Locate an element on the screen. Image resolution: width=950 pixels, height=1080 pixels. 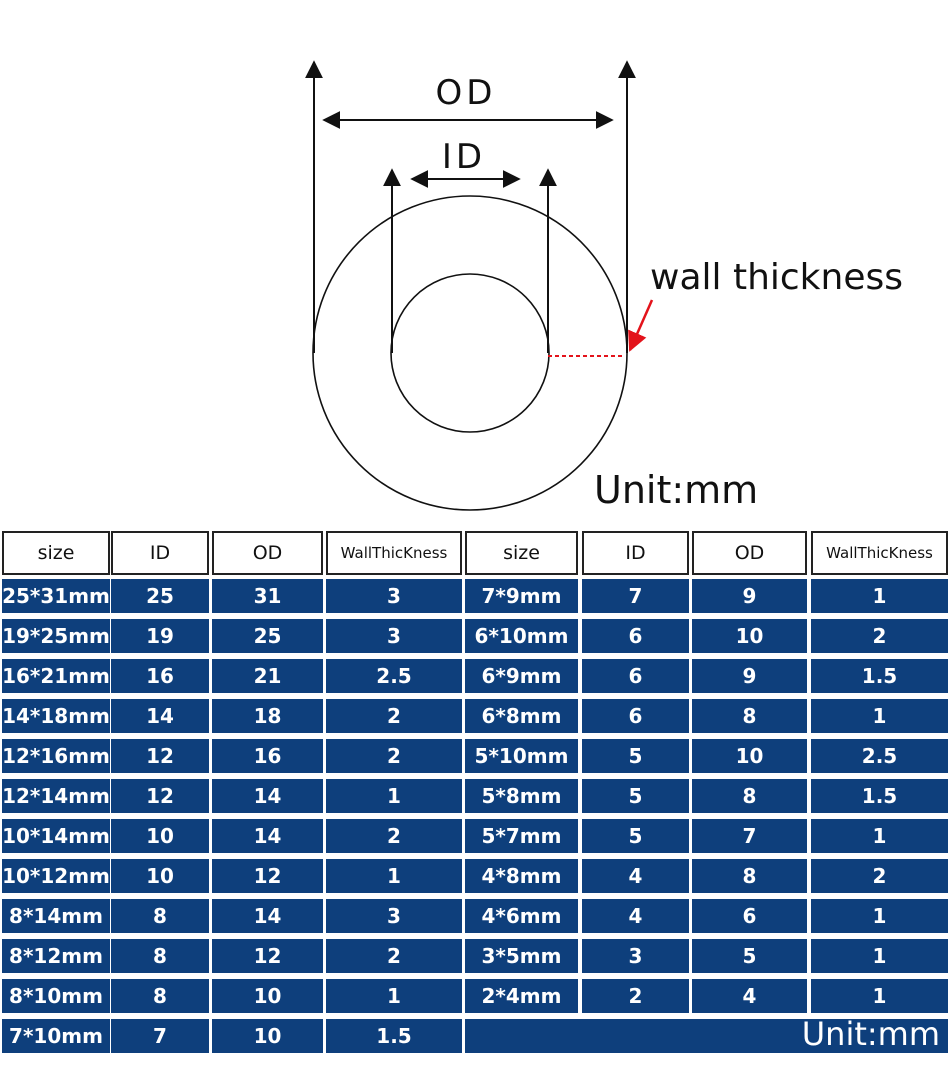
cell-id: 25 is located at coordinates (160, 596).